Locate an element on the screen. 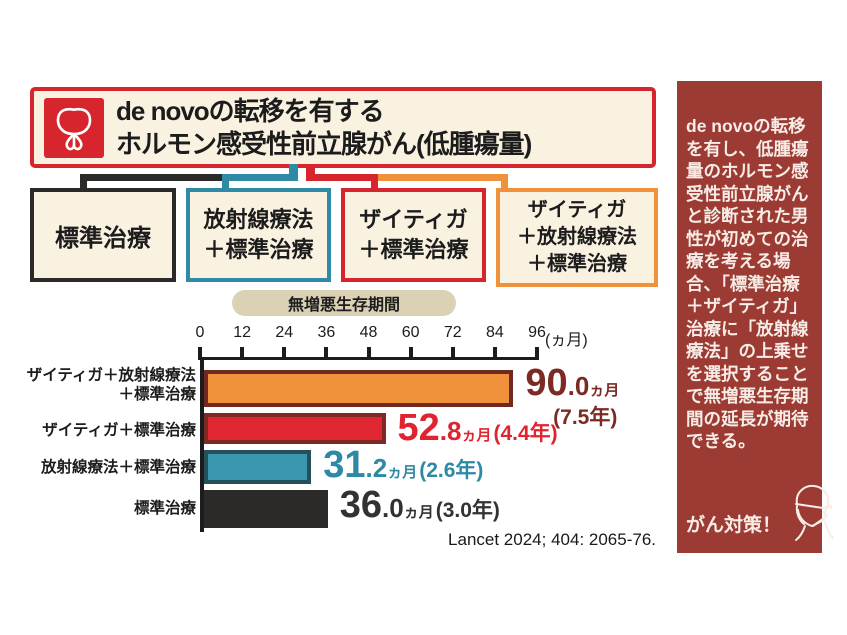  treatment-box-label: ＋放射線療法 is located at coordinates (577, 237).